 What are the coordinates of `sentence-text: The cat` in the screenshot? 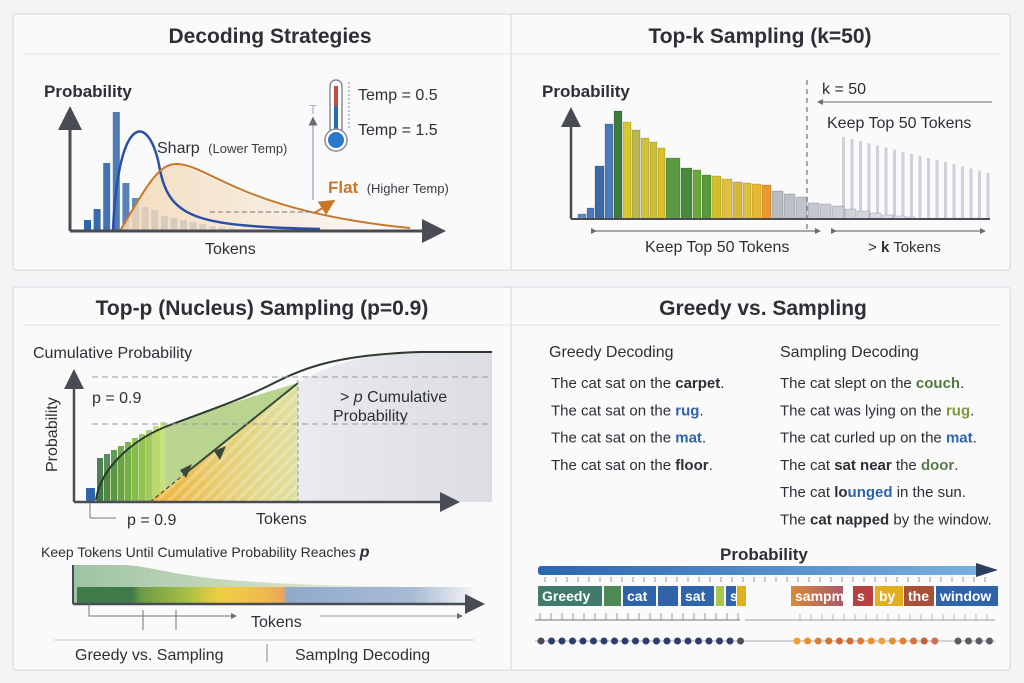 It's located at (807, 465).